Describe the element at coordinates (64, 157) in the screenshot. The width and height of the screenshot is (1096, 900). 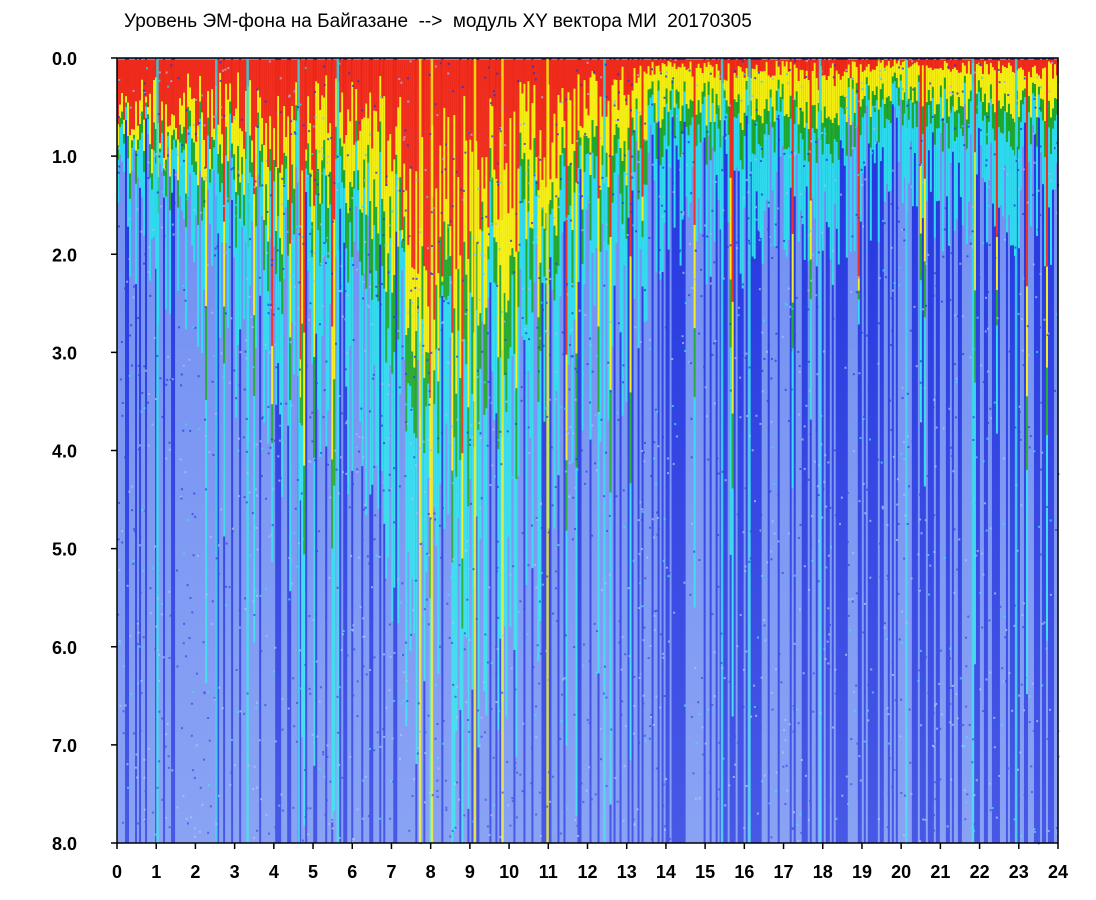
I see `y-tick-label: 1.0` at that location.